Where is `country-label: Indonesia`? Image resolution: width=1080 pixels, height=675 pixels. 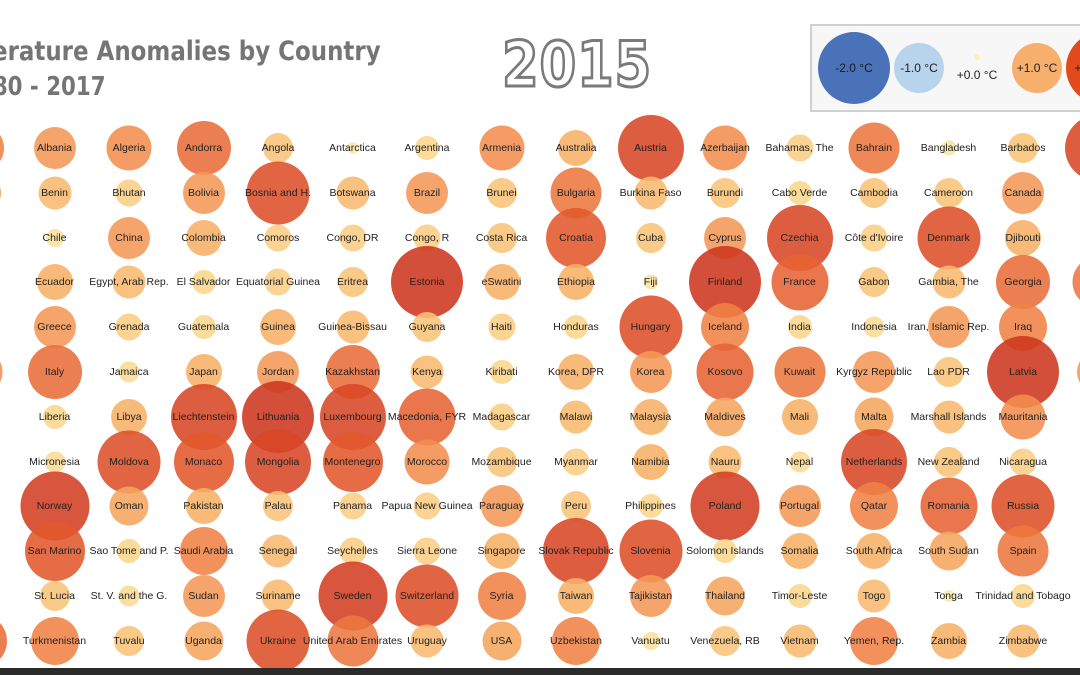 country-label: Indonesia is located at coordinates (874, 327).